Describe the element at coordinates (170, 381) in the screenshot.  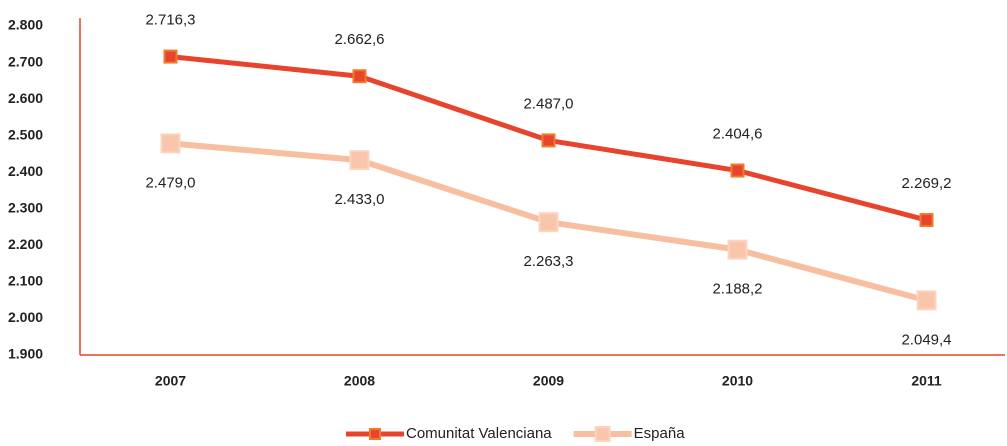
I see `x-tick-label: 2007` at that location.